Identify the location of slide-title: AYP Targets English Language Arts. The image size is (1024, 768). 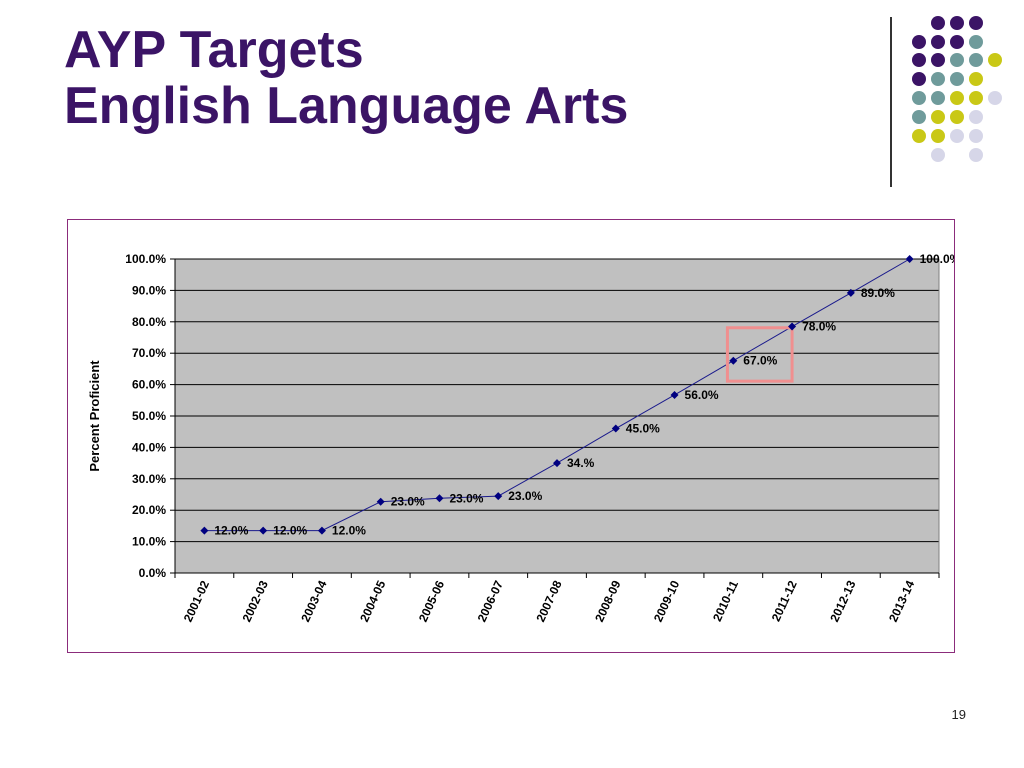
(346, 78).